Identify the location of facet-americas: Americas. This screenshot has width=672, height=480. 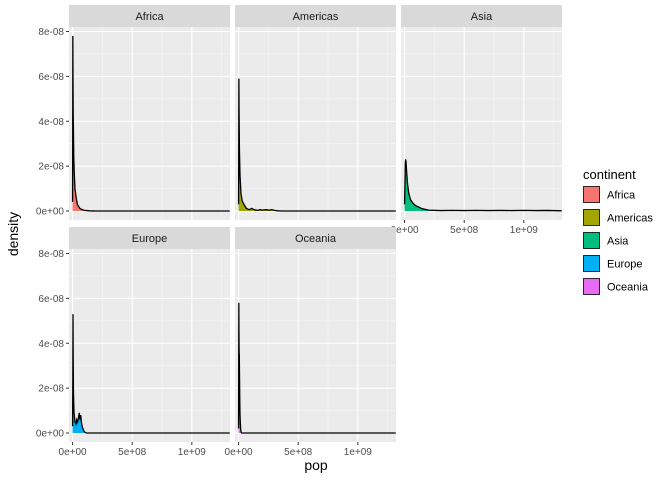
(315, 112).